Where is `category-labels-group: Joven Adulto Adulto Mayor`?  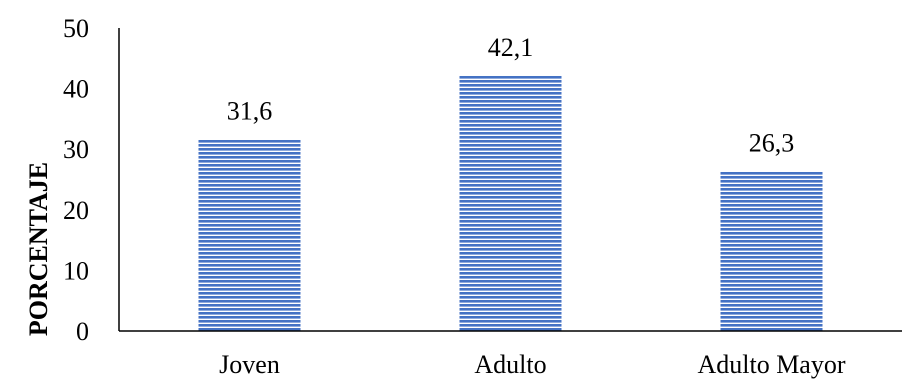
category-labels-group: Joven Adulto Adulto Mayor is located at coordinates (532, 364).